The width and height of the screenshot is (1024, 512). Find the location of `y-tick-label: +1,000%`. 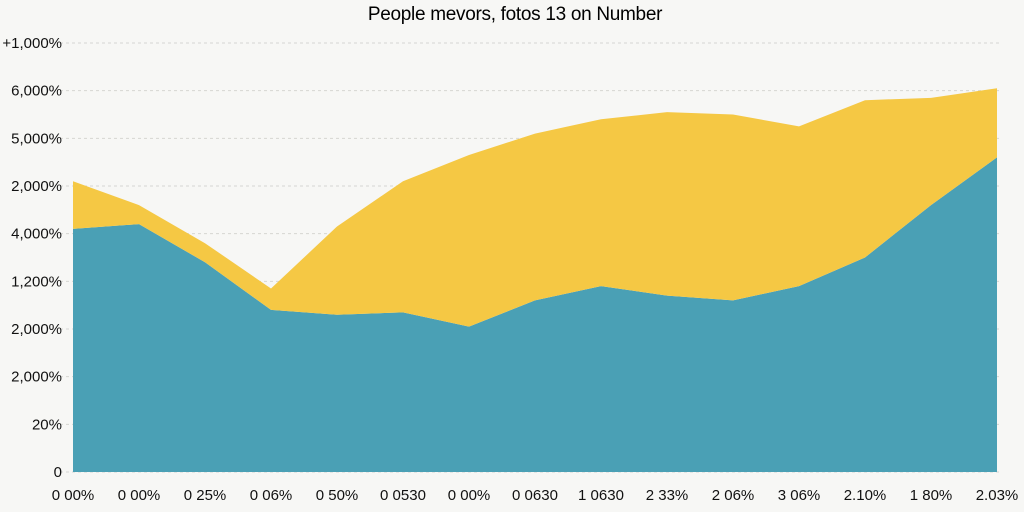

y-tick-label: +1,000% is located at coordinates (32, 43).